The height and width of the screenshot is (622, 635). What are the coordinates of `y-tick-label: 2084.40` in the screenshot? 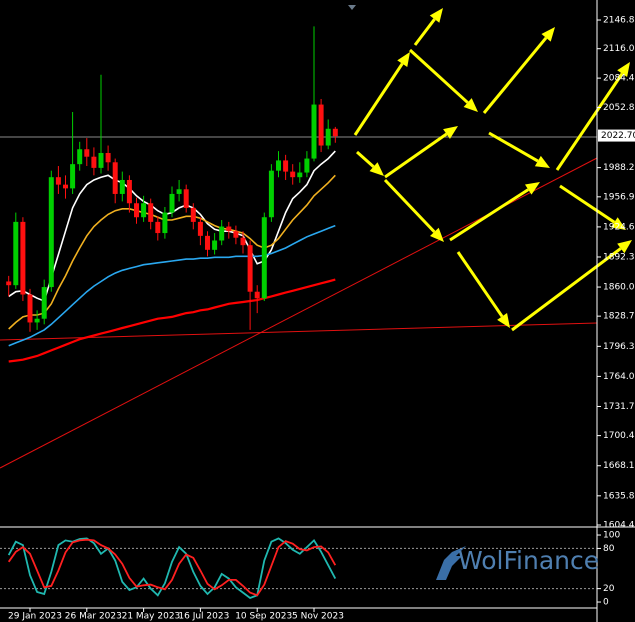 It's located at (619, 79).